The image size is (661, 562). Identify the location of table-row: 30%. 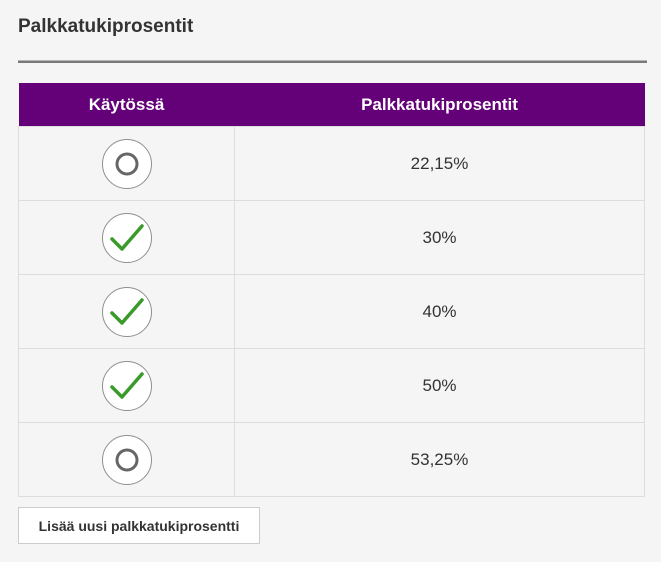
(331, 237).